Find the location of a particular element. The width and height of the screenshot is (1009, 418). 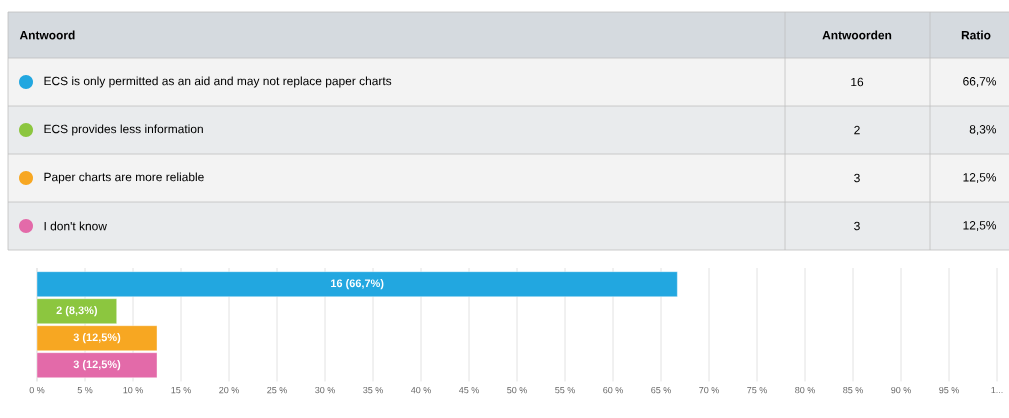

x-tick-label: 5 % is located at coordinates (85, 390).